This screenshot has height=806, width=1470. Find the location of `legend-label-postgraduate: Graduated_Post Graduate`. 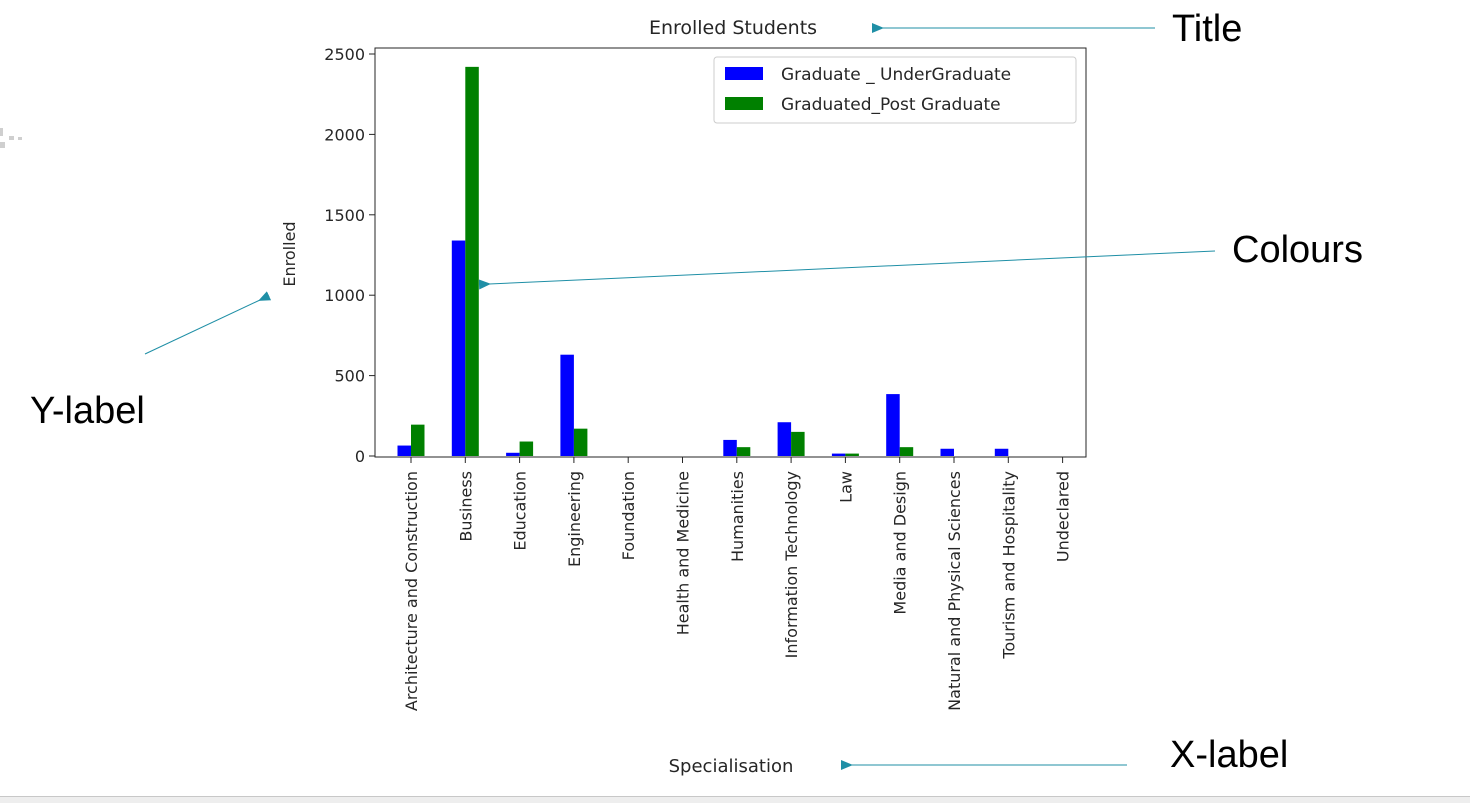

legend-label-postgraduate: Graduated_Post Graduate is located at coordinates (891, 105).